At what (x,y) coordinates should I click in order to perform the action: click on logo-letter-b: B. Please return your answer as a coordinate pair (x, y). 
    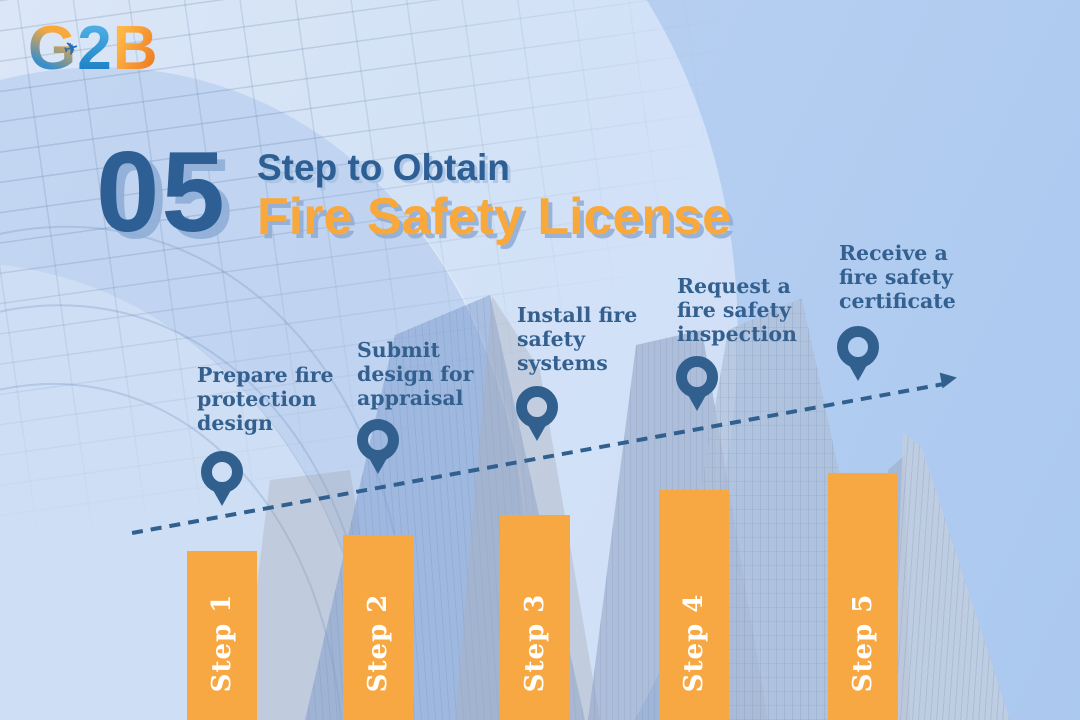
    Looking at the image, I should click on (135, 48).